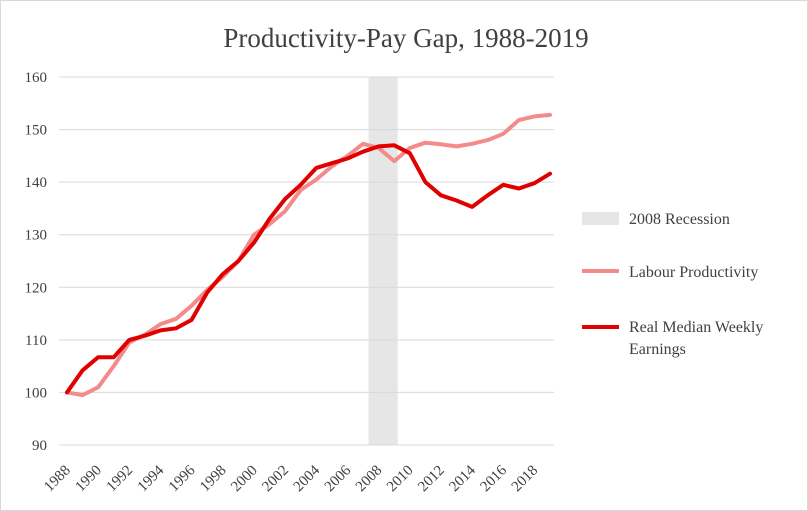 The width and height of the screenshot is (808, 511). I want to click on y-tick-label: 150, so click(36, 131).